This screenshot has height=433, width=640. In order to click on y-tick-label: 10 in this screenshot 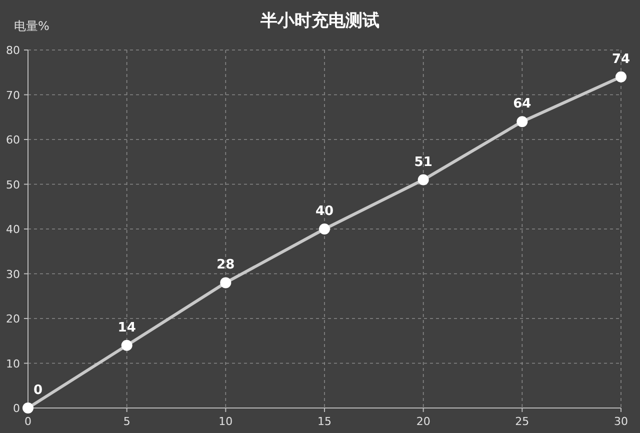, I will do `click(13, 363)`.